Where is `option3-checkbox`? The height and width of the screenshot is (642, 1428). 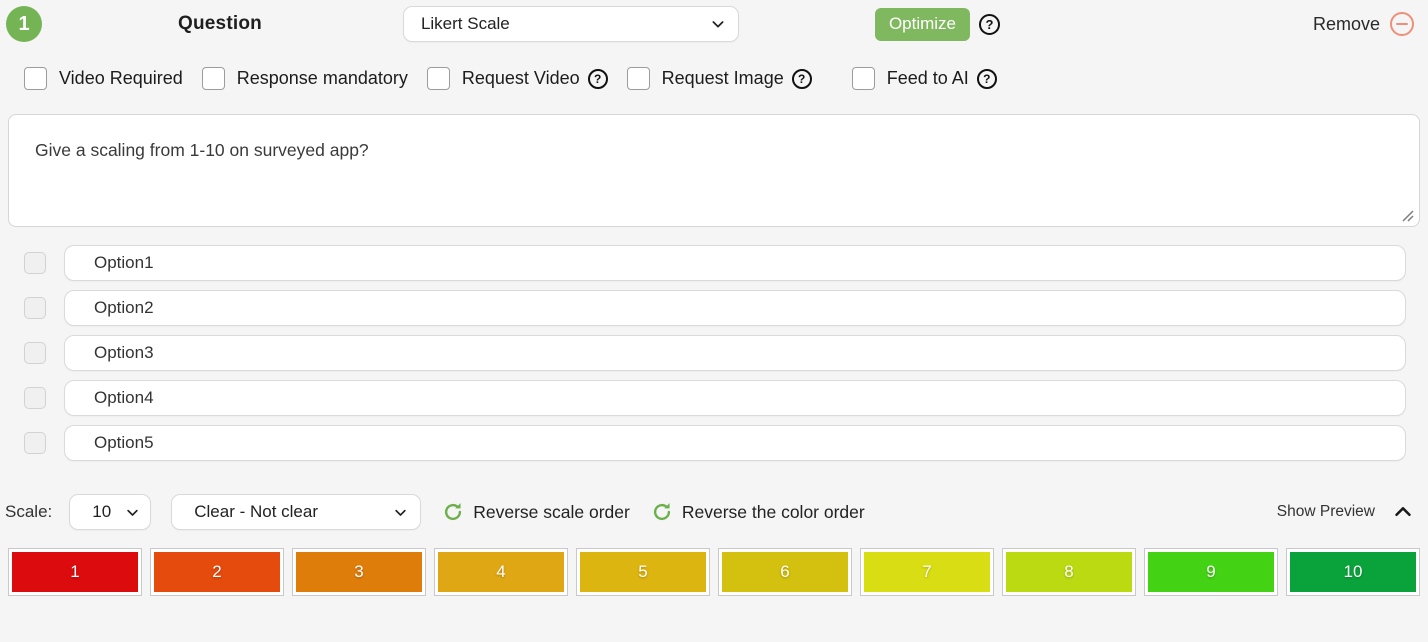 option3-checkbox is located at coordinates (35, 353).